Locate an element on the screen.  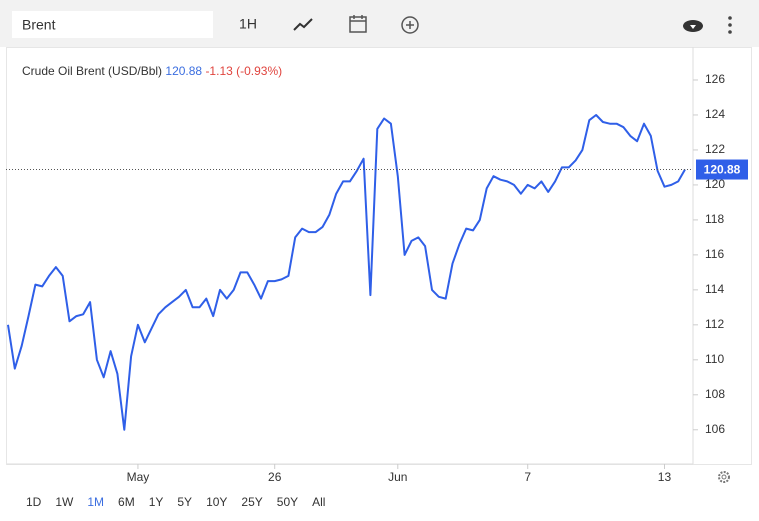
title-text: Crude Oil Brent (USD/Bbl) is located at coordinates (92, 71).